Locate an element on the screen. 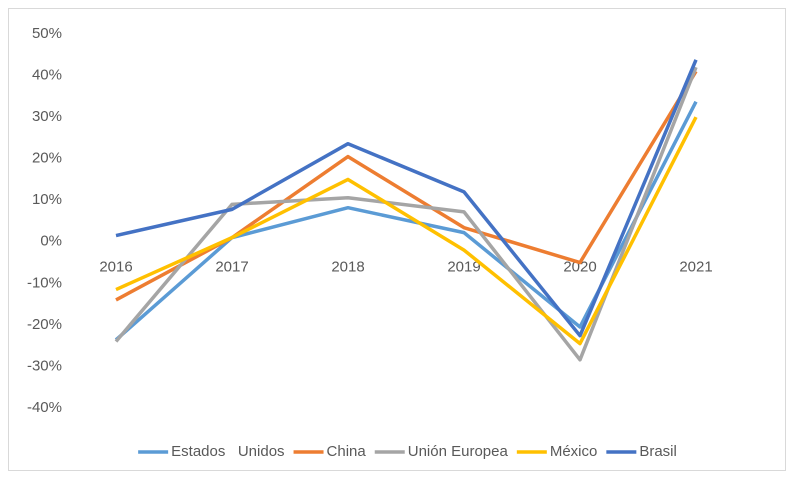 Image resolution: width=794 pixels, height=479 pixels. y-tick-label: 10% is located at coordinates (47, 199).